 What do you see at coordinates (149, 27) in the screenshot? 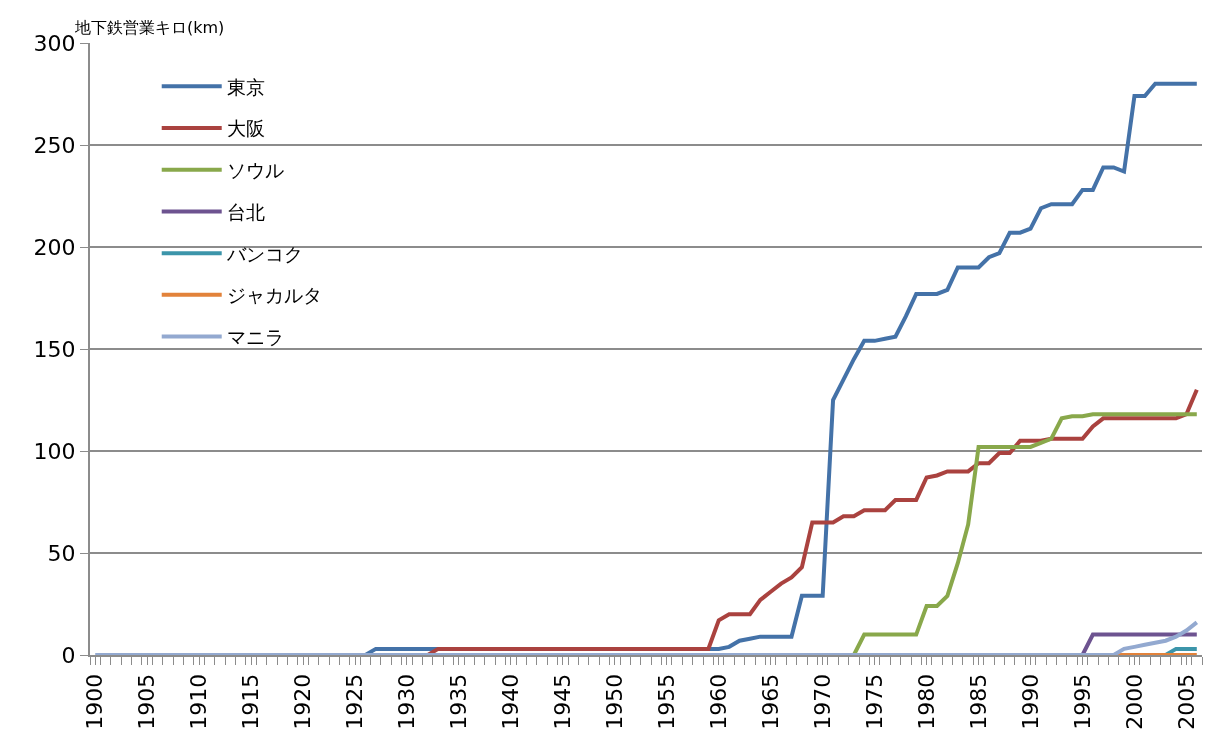
I see `y-axis-title: 地下鉄営業キロ(km)` at bounding box center [149, 27].